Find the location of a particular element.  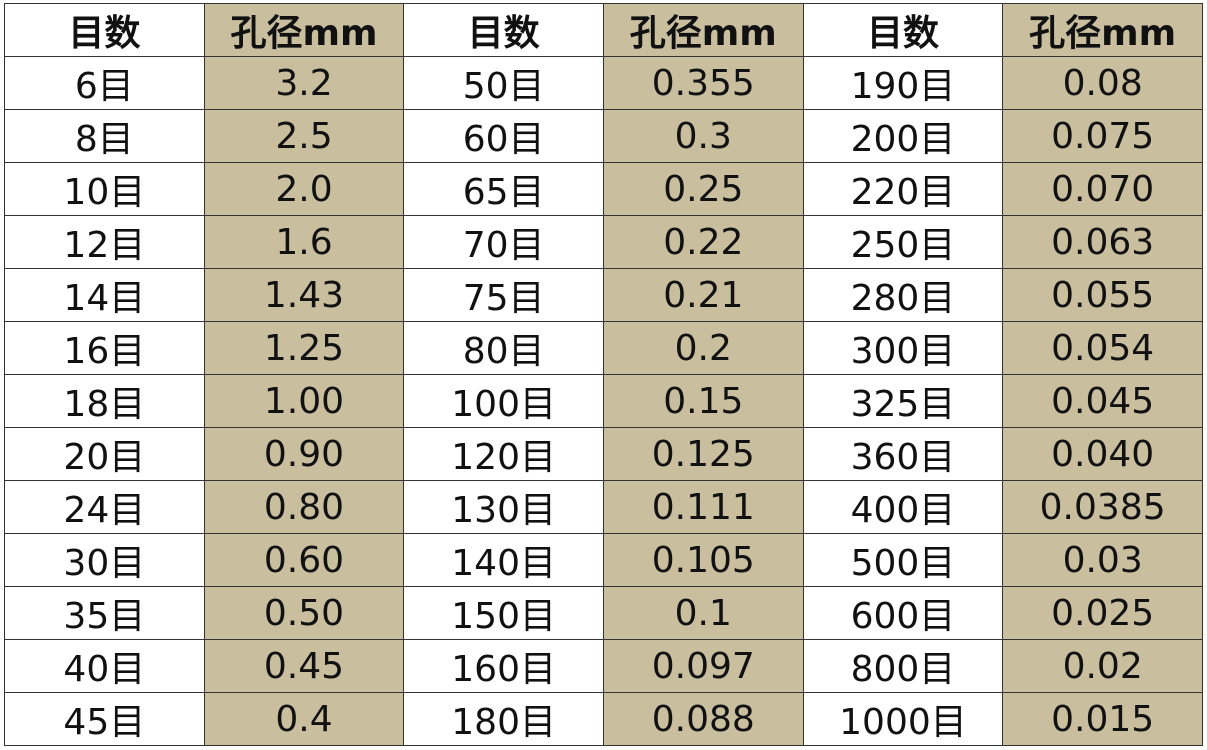

table-header: 目数 孔径mm 目数 孔径mm 目数 孔径mm is located at coordinates (603, 30).